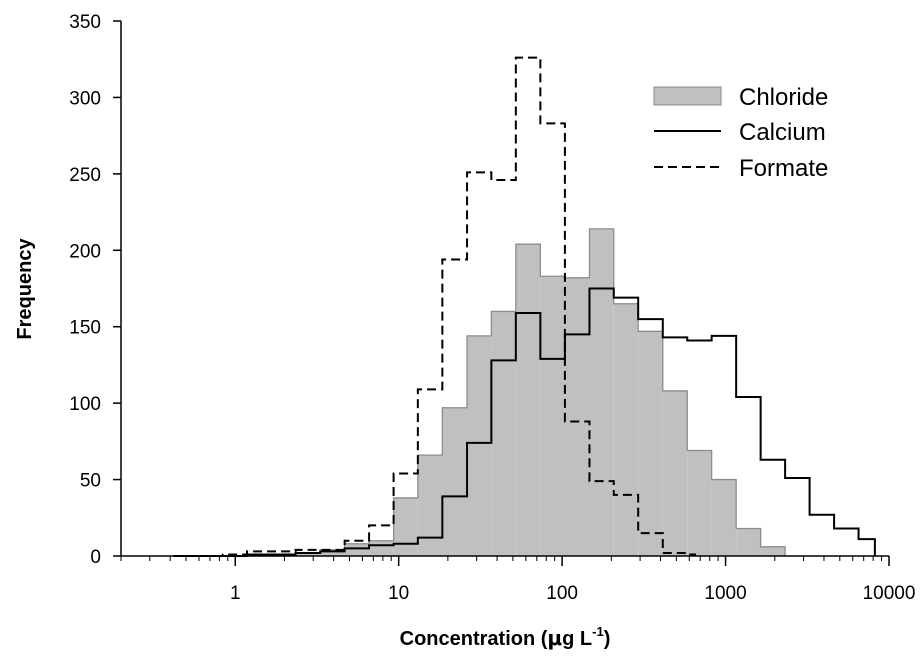  I want to click on x-tick-label: 10, so click(398, 593).